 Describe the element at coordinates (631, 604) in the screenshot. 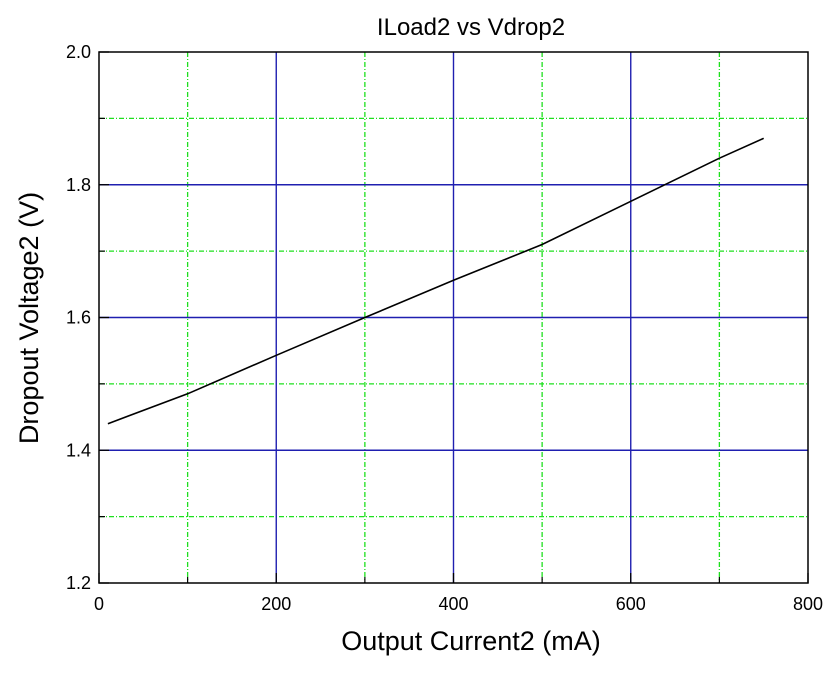

I see `x-tick-label: 600` at that location.